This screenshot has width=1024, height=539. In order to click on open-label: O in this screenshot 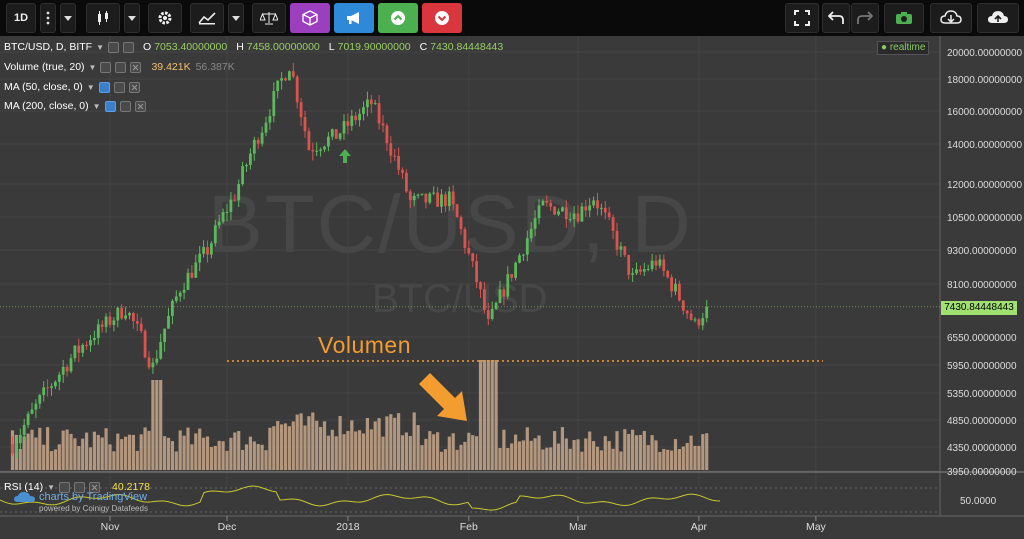, I will do `click(147, 47)`.